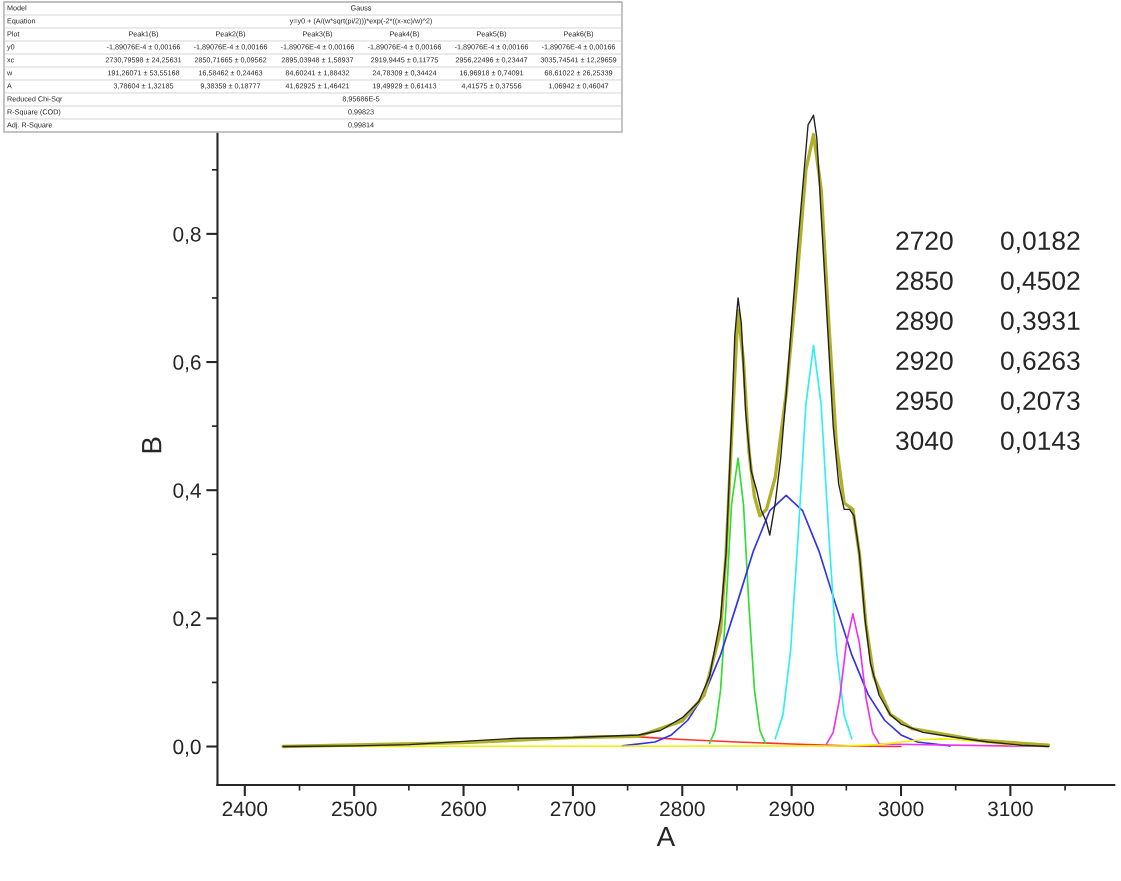 This screenshot has width=1121, height=881. What do you see at coordinates (988, 442) in the screenshot?
I see `text: 3040 0,0143` at bounding box center [988, 442].